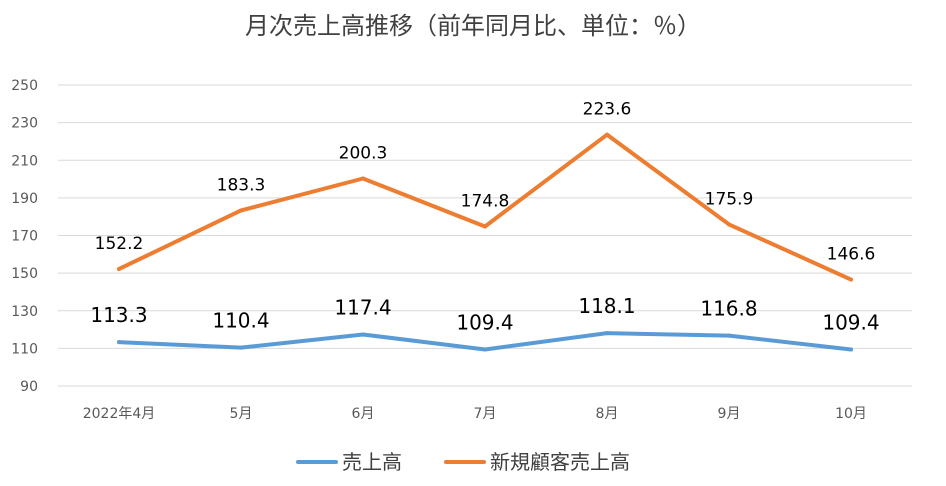 This screenshot has width=946, height=486. I want to click on x-tick-label: 9月, so click(729, 414).